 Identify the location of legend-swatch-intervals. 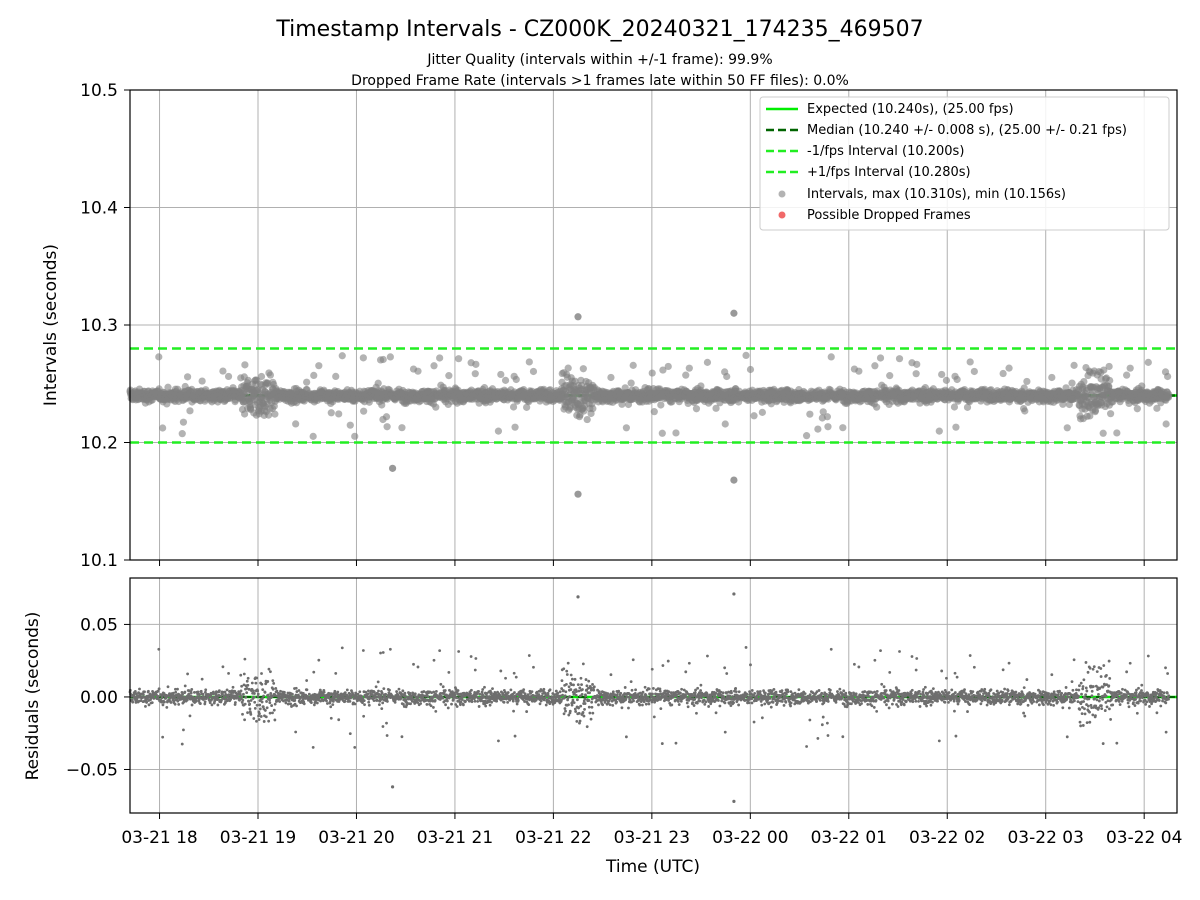
(782, 194).